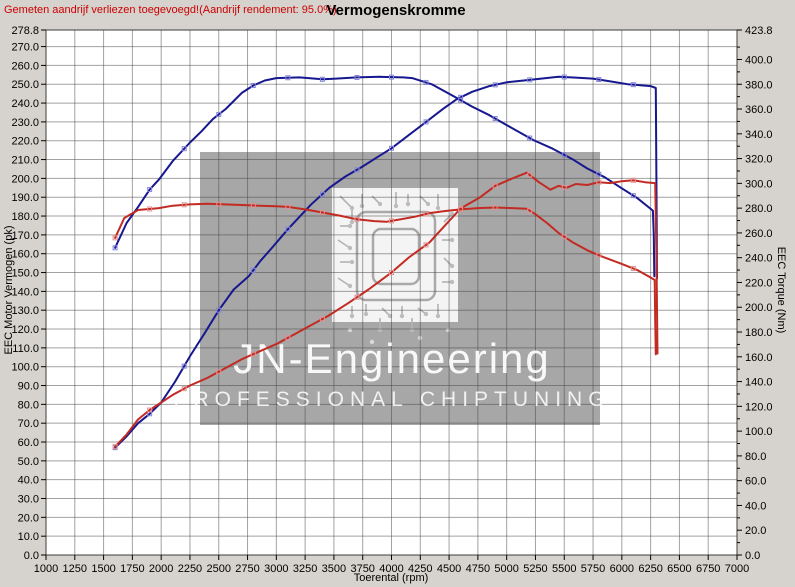 The width and height of the screenshot is (795, 587). Describe the element at coordinates (392, 358) in the screenshot. I see `watermark-brand-text: JN-Engineering` at that location.